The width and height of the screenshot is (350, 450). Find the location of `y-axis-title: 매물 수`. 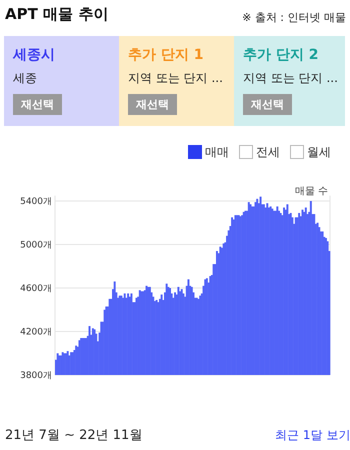

y-axis-title: 매물 수 is located at coordinates (311, 191).